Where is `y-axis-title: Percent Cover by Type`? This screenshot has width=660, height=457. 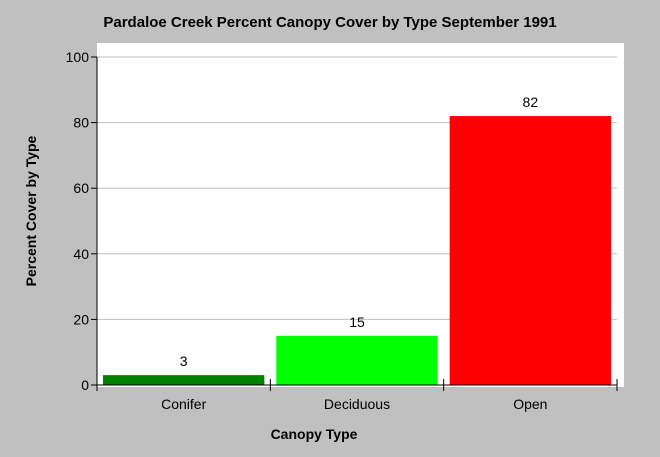
y-axis-title: Percent Cover by Type is located at coordinates (31, 210).